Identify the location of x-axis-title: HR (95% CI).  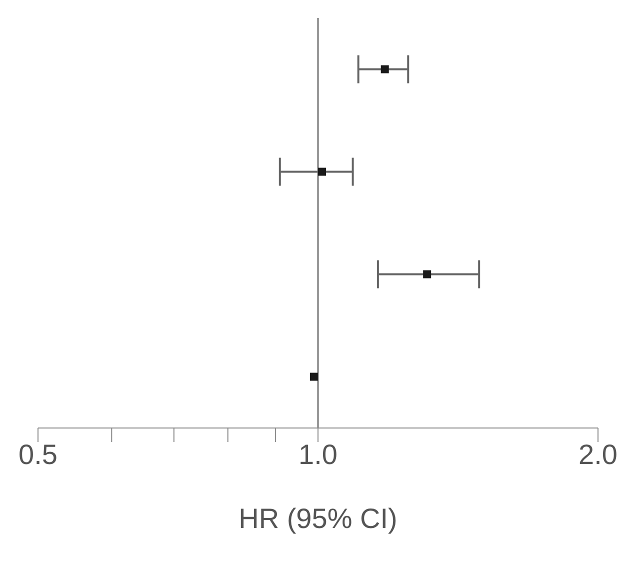
(318, 518).